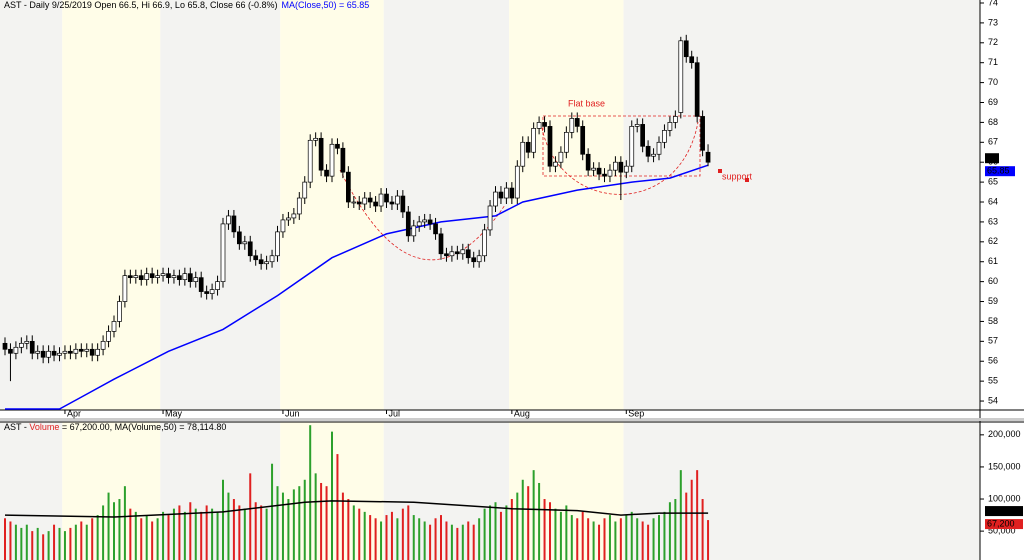 The height and width of the screenshot is (560, 1024). I want to click on y-tick-label: 73, so click(993, 22).